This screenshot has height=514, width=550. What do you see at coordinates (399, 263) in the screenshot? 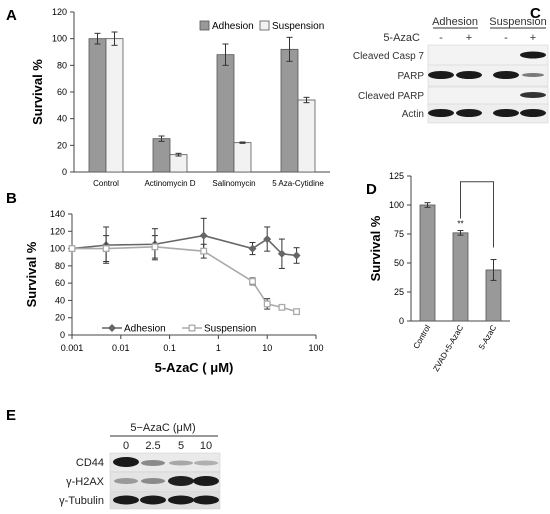
I see `y-tick-label: 50` at bounding box center [399, 263].